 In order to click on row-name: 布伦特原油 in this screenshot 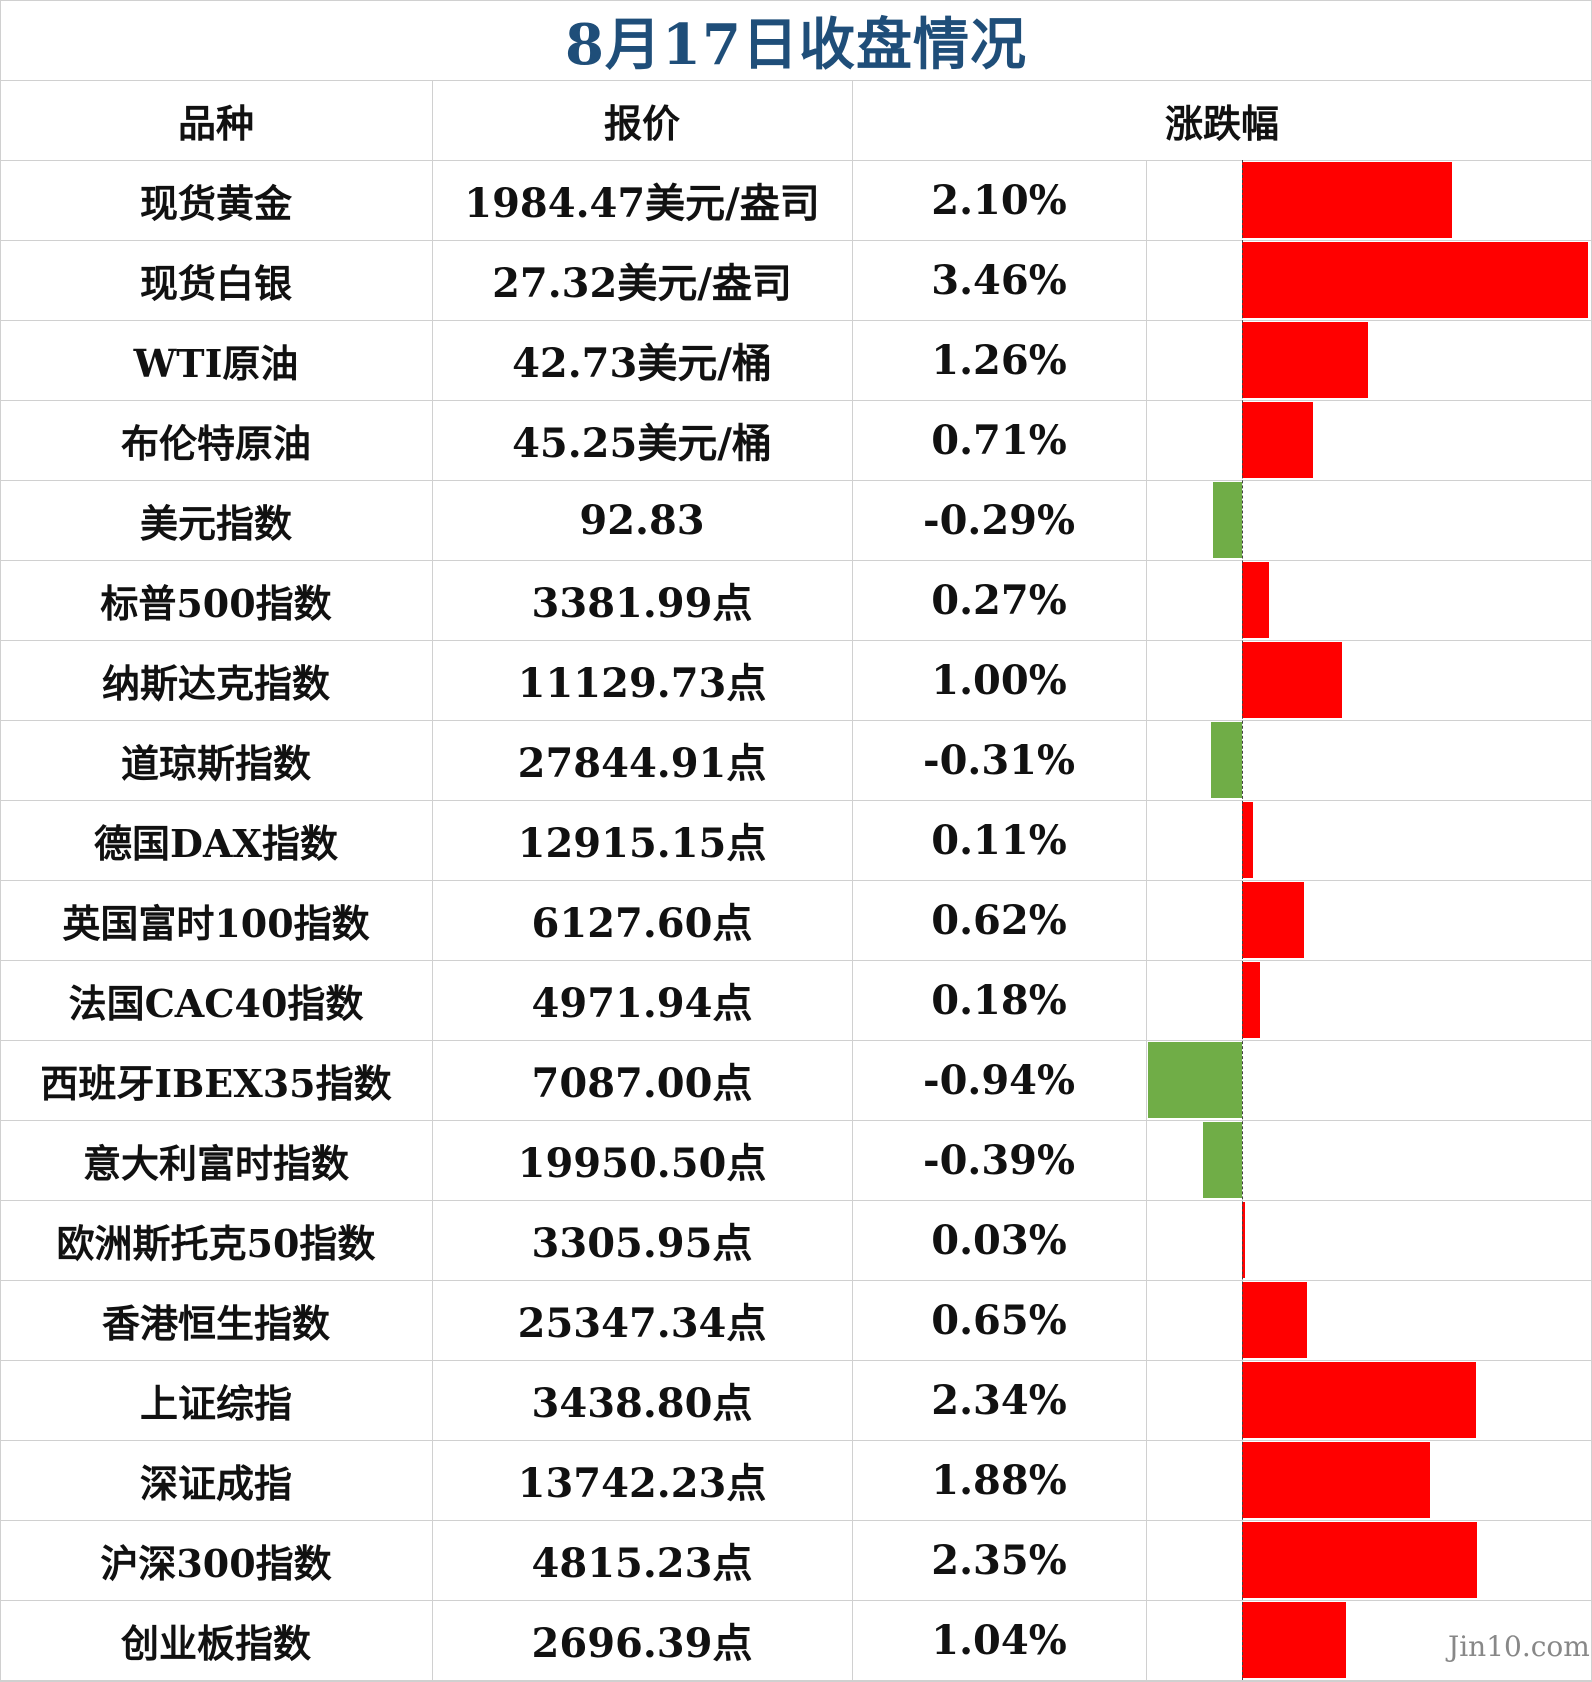, I will do `click(215, 443)`.